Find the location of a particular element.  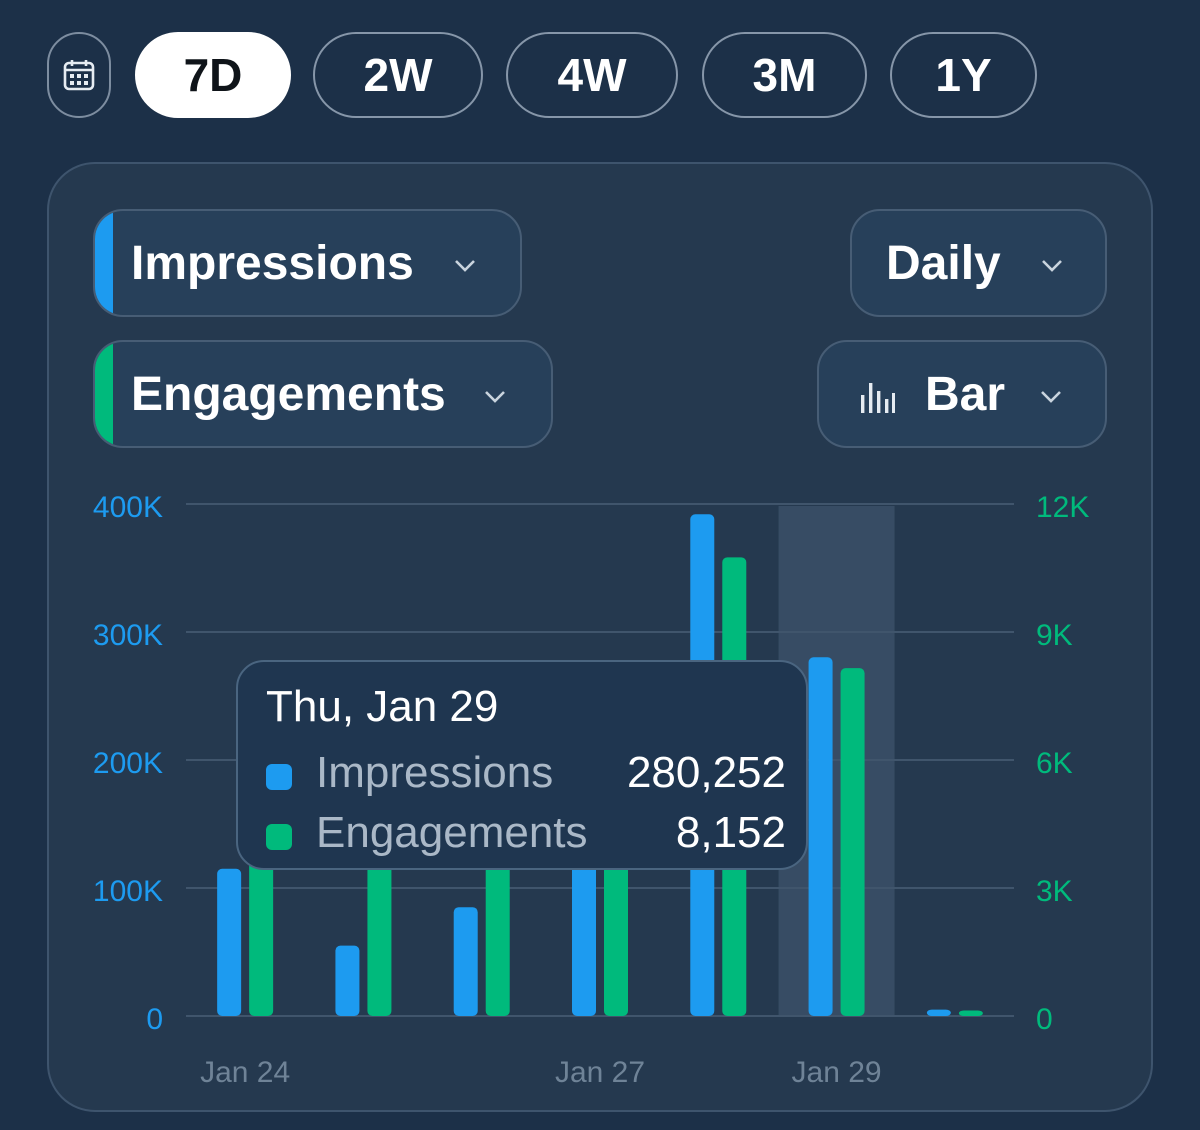

tooltip-row-engagements: Engagements 8,152 is located at coordinates (526, 838).